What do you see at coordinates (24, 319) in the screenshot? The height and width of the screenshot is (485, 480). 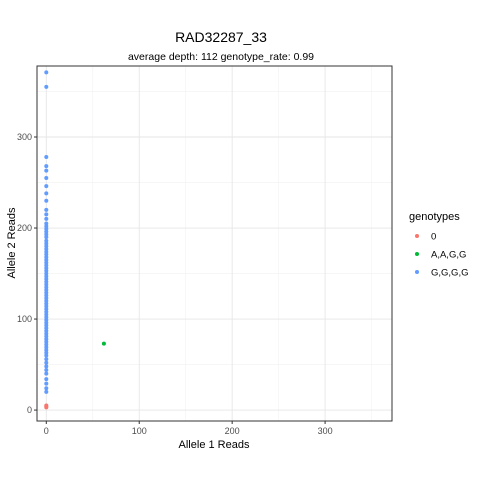 I see `y-tick-label: 100` at bounding box center [24, 319].